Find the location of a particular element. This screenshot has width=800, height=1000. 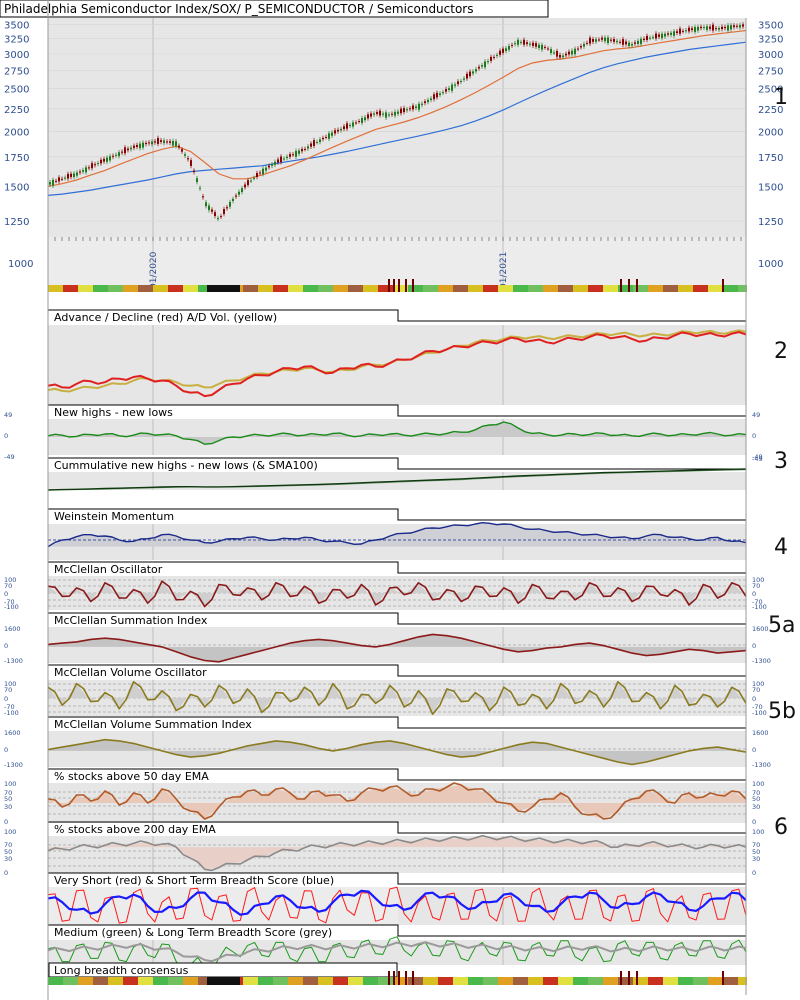

price-tick-right-5: 2250 is located at coordinates (770, 110).